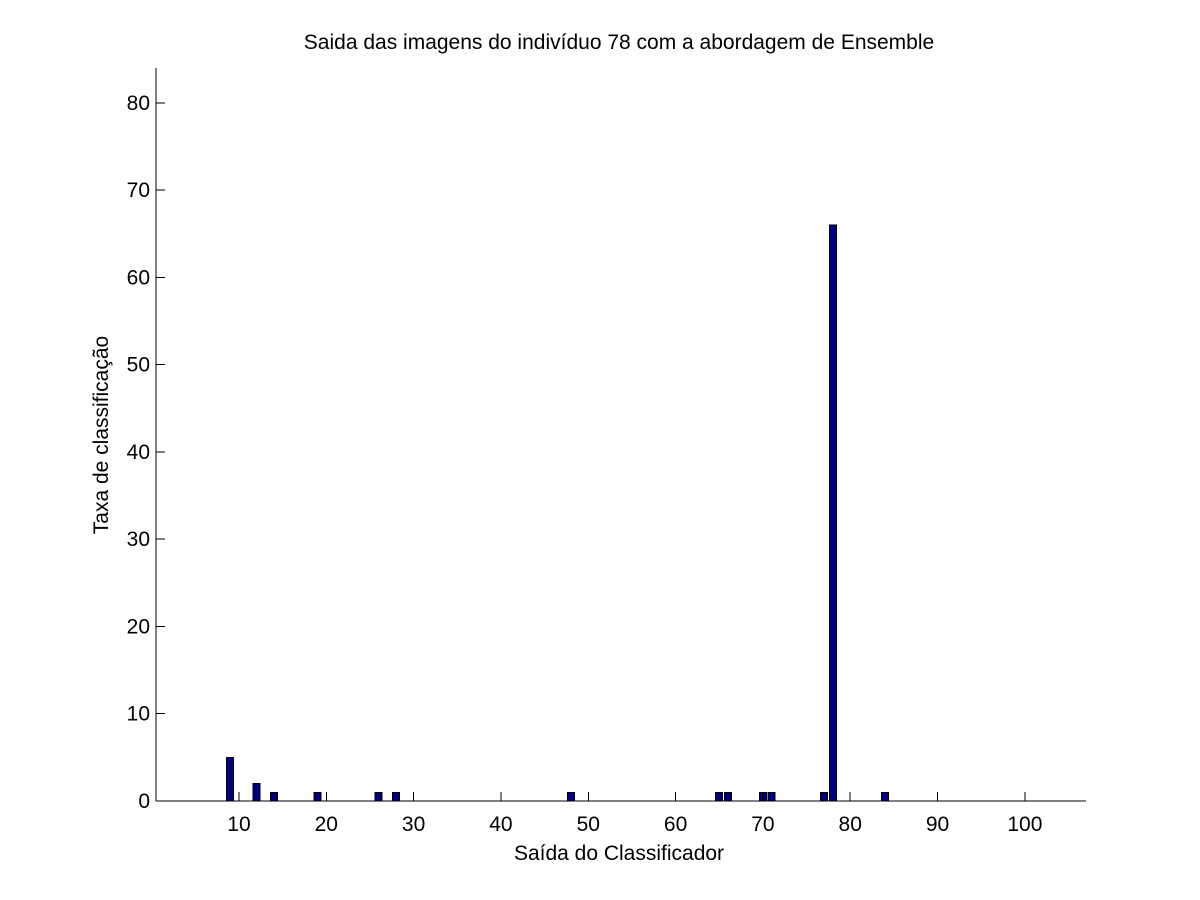  What do you see at coordinates (675, 824) in the screenshot?
I see `x-tick-label: 60` at bounding box center [675, 824].